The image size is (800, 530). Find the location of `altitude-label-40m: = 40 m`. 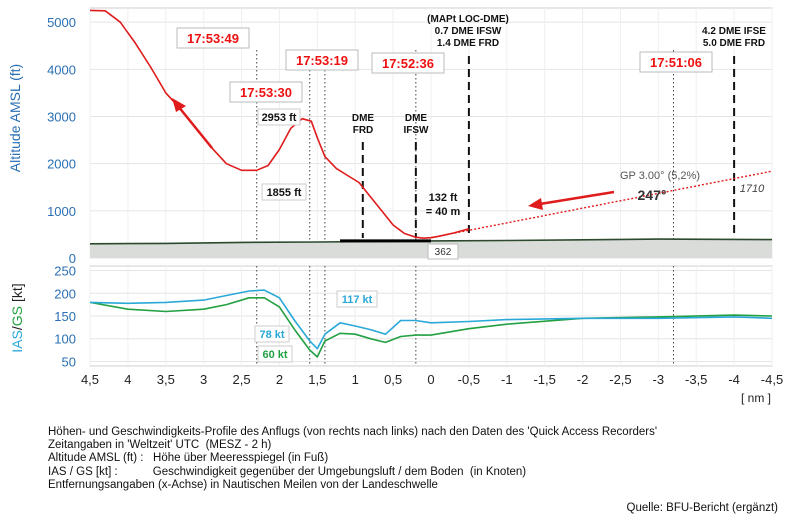

altitude-label-40m: = 40 m is located at coordinates (443, 212).